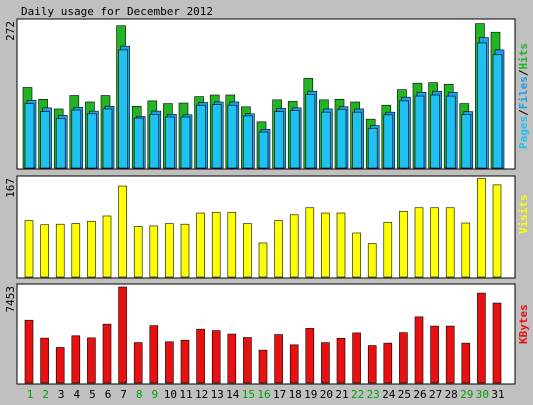  I want to click on chart-title: Daily usage for December 2012, so click(117, 11).